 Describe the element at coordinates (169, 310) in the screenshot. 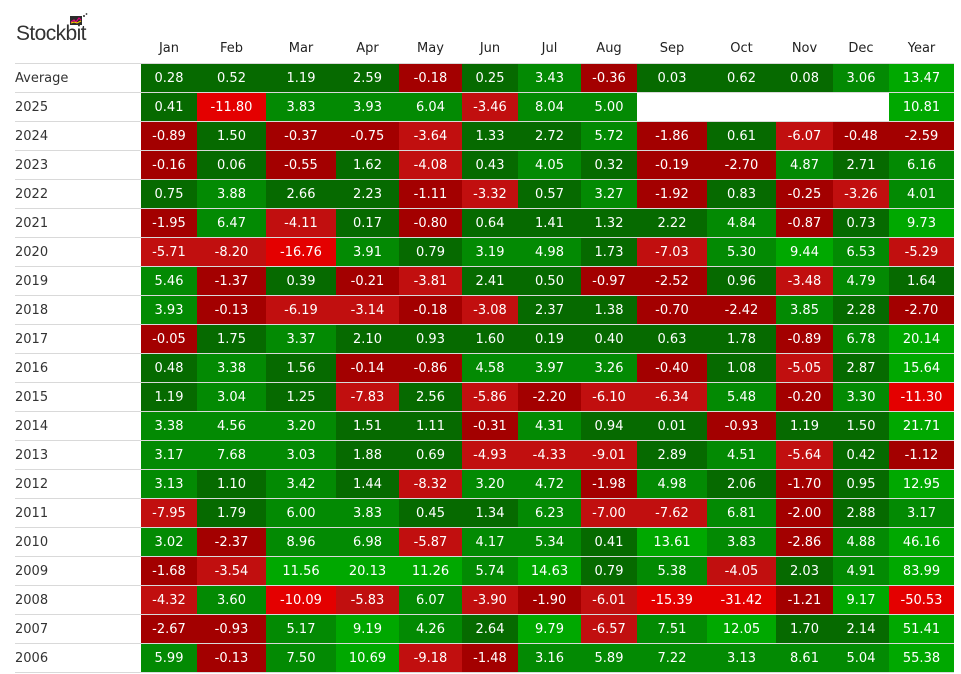

I see `return-cell-jan: 3.93` at that location.